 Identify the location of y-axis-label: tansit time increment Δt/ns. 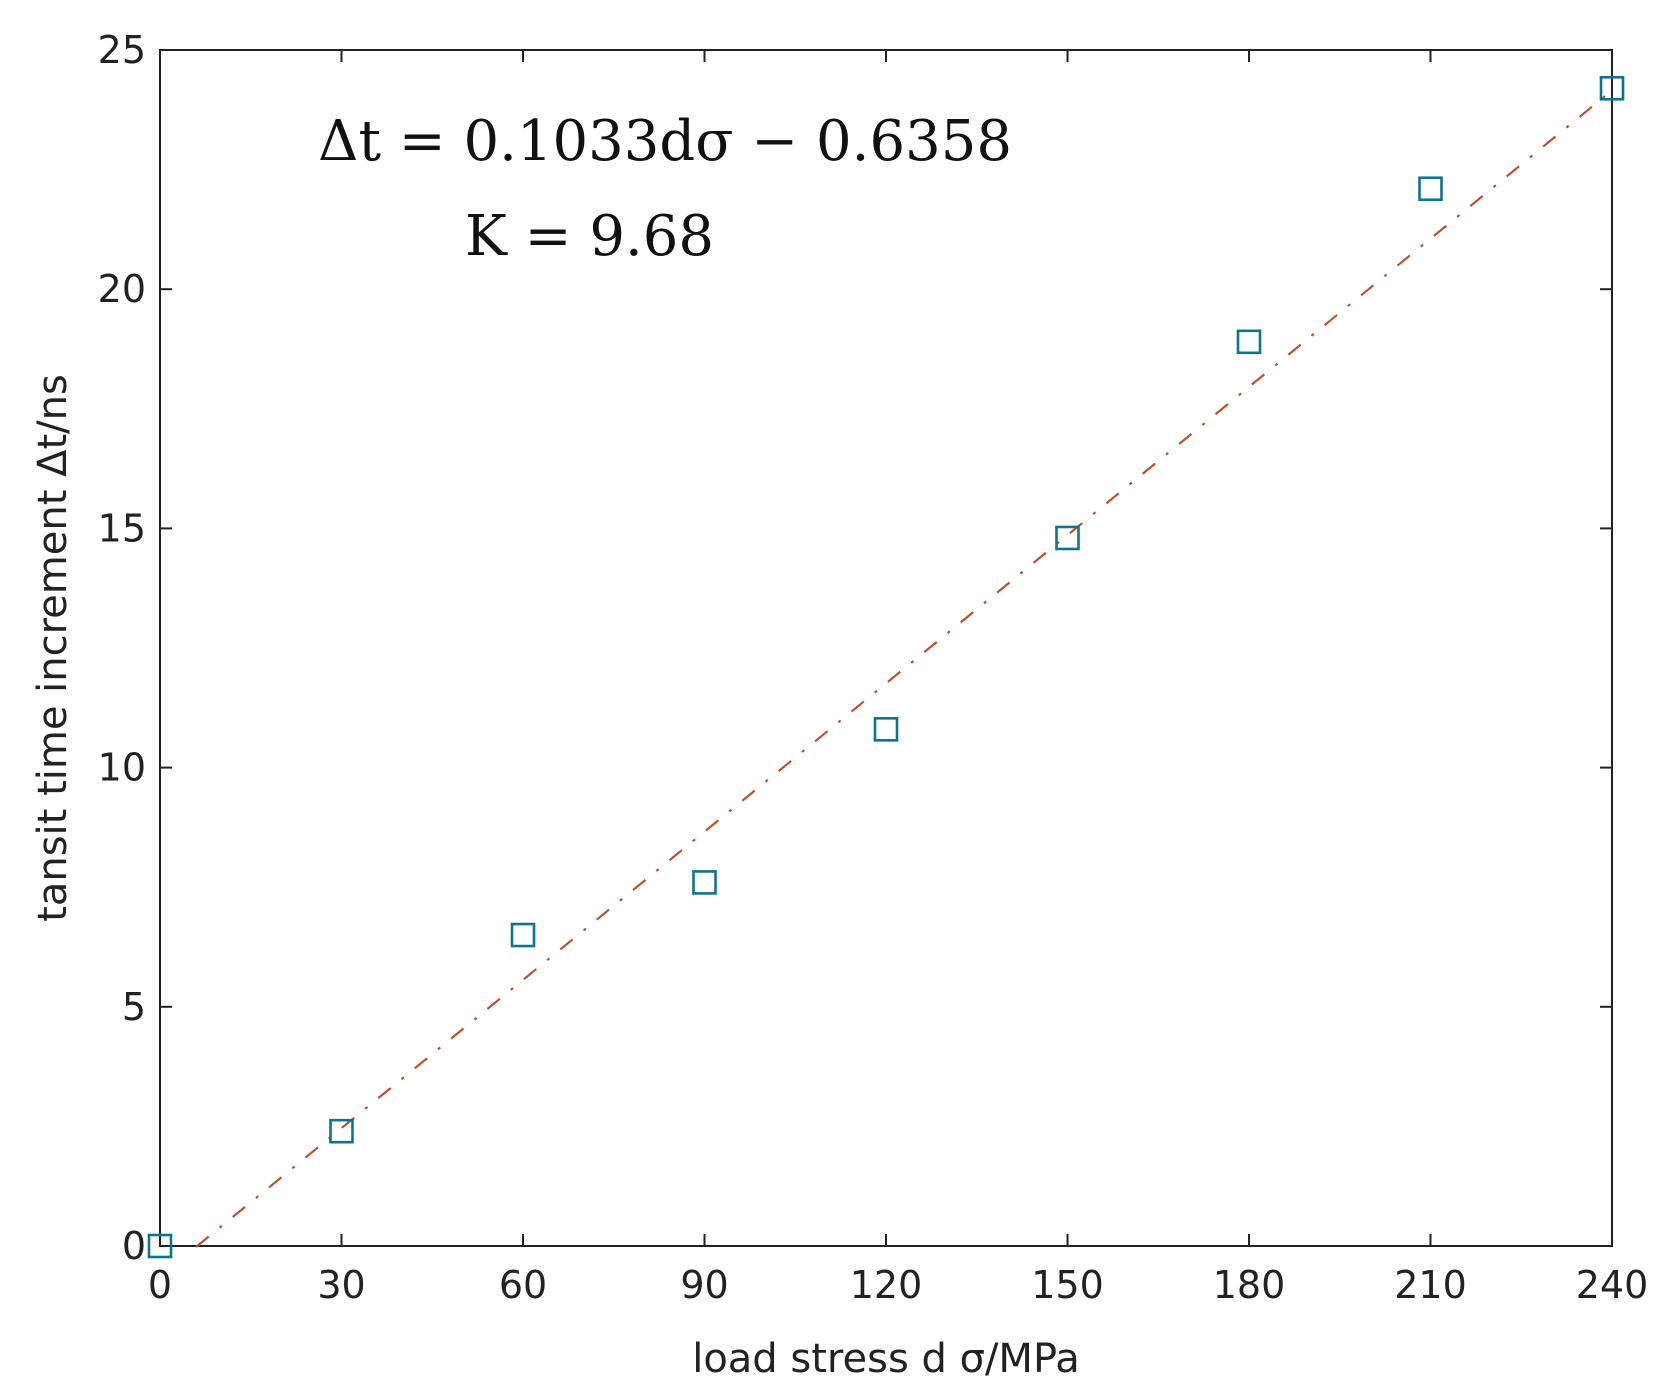
(53, 648).